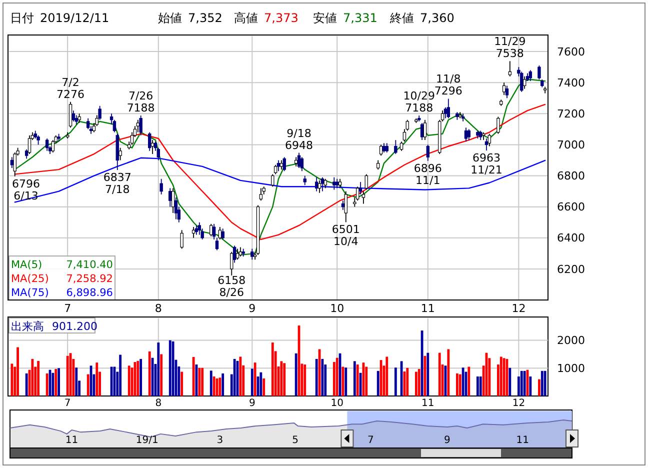  What do you see at coordinates (62, 265) in the screenshot?
I see `text: MA(5) 7,410.40` at bounding box center [62, 265].